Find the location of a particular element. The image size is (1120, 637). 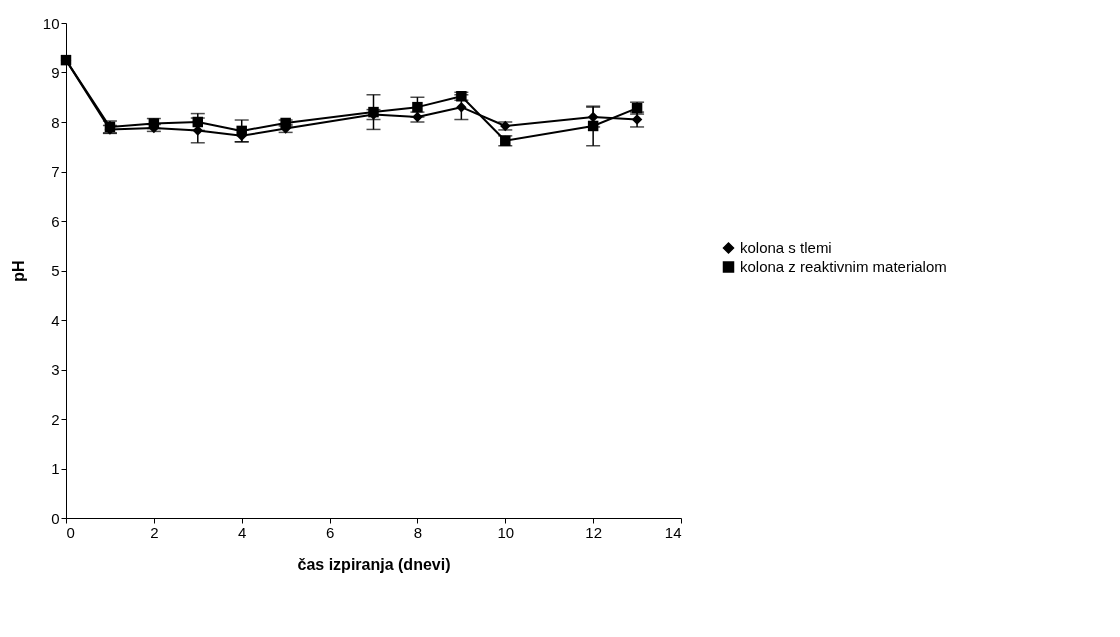

x-tick-label: 0 is located at coordinates (70, 532).